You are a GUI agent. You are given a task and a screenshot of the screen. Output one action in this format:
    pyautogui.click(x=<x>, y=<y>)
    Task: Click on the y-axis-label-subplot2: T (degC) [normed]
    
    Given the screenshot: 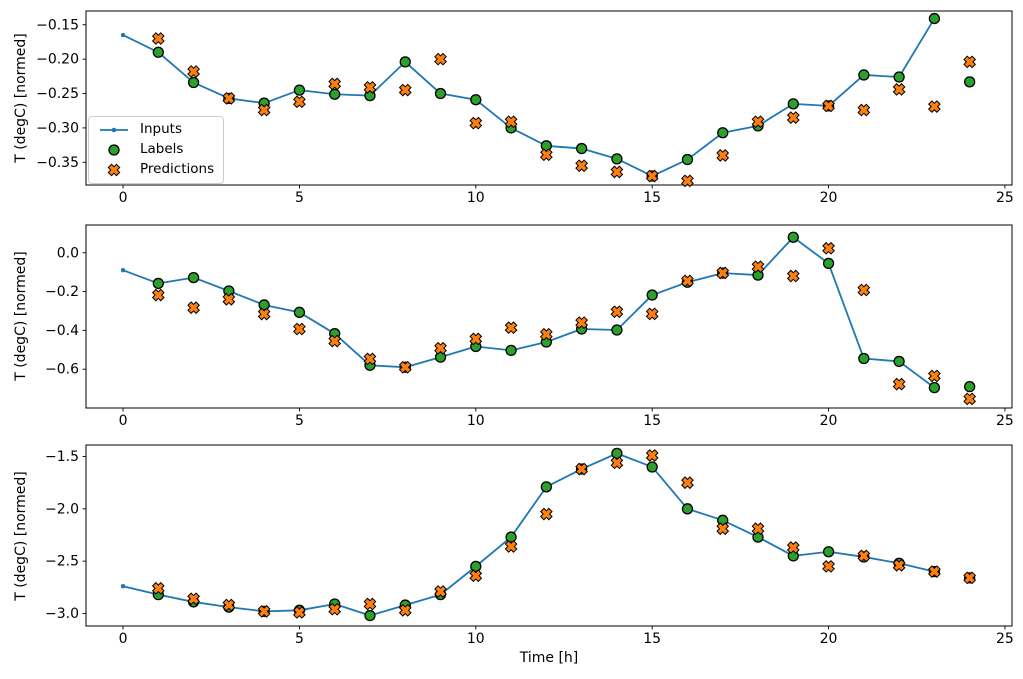 What is the action you would take?
    pyautogui.click(x=21, y=316)
    